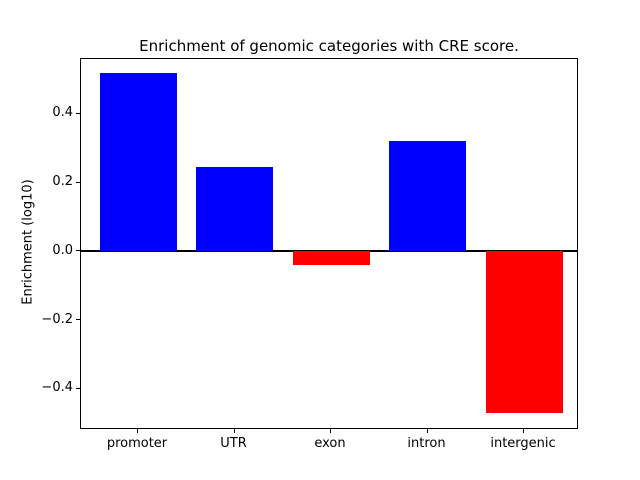 This screenshot has height=480, width=640. Describe the element at coordinates (62, 250) in the screenshot. I see `y-tick-label: 0.0` at that location.